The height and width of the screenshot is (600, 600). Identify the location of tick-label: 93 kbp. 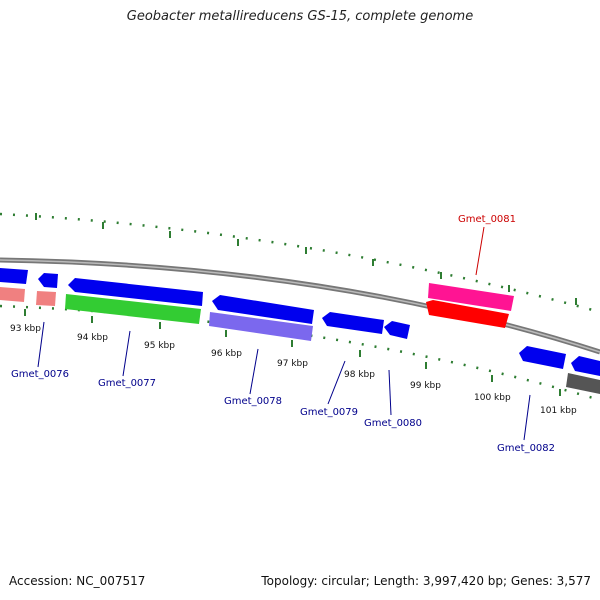
(25, 329).